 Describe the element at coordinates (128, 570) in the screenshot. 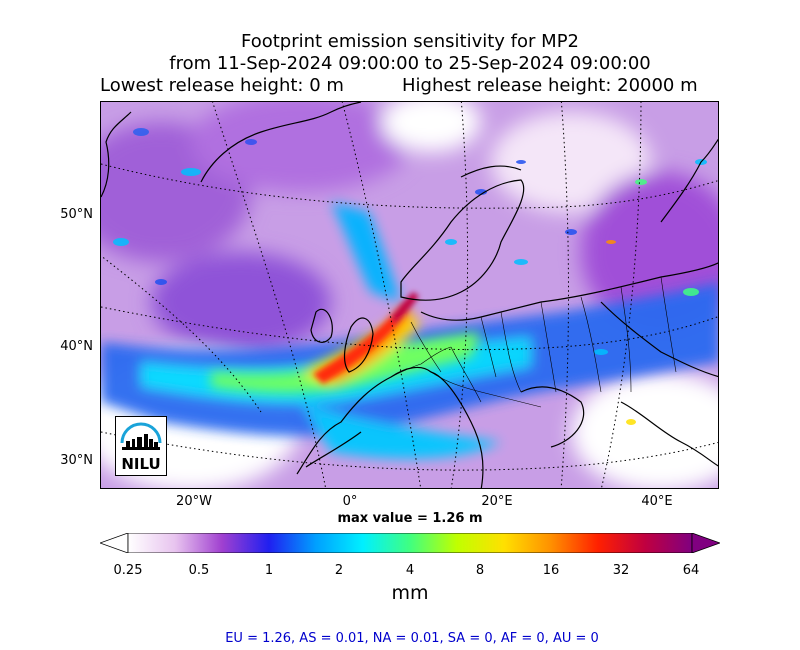

I see `colorbar-tick: 0.25` at that location.